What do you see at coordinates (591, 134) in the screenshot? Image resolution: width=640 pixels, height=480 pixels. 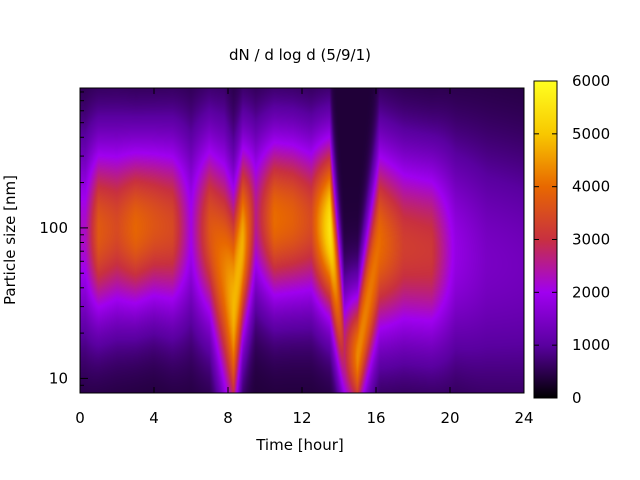 I see `colorbar-tick-label: 5000` at bounding box center [591, 134].